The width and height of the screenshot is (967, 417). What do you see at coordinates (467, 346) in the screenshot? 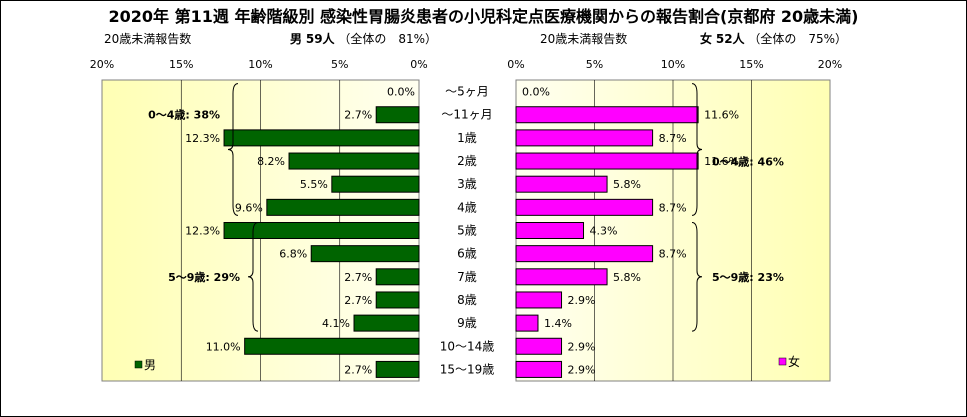
I see `category-label: 10～14歳` at bounding box center [467, 346].